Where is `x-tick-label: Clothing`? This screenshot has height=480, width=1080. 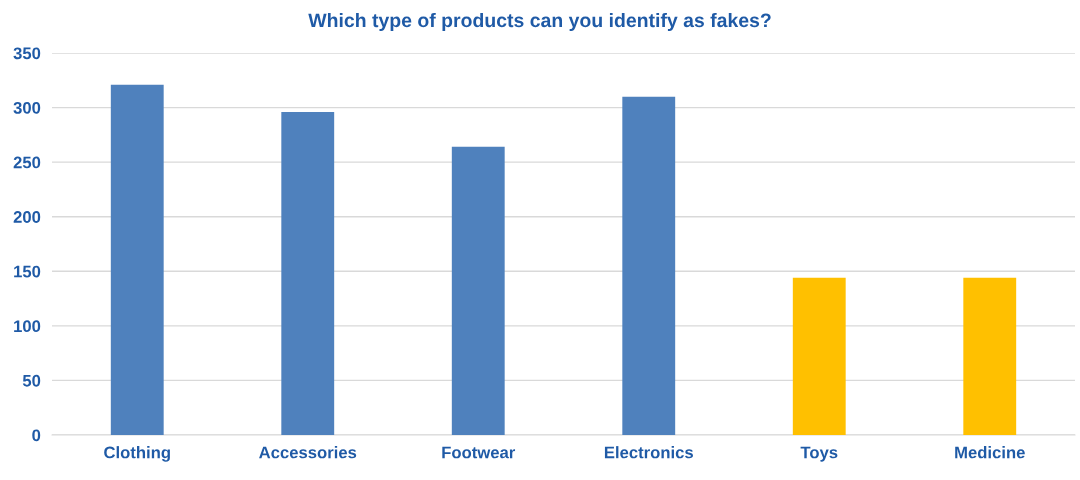
x-tick-label: Clothing is located at coordinates (137, 454).